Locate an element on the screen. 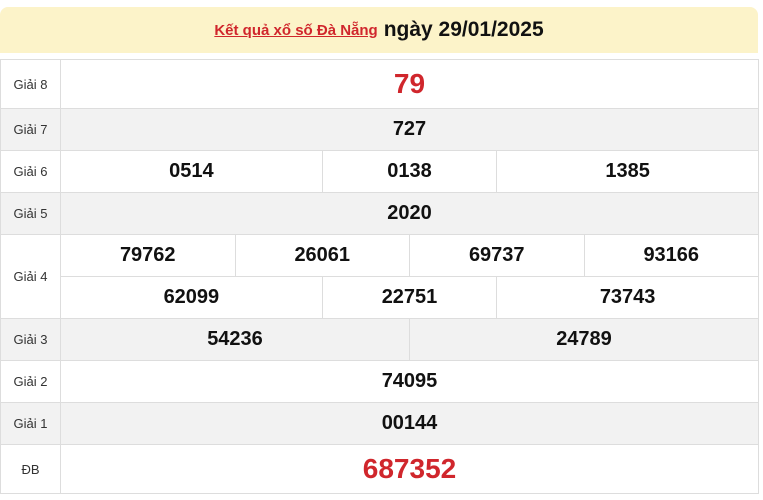 The width and height of the screenshot is (763, 500). row-dac-biet: ĐB 687352 is located at coordinates (379, 469).